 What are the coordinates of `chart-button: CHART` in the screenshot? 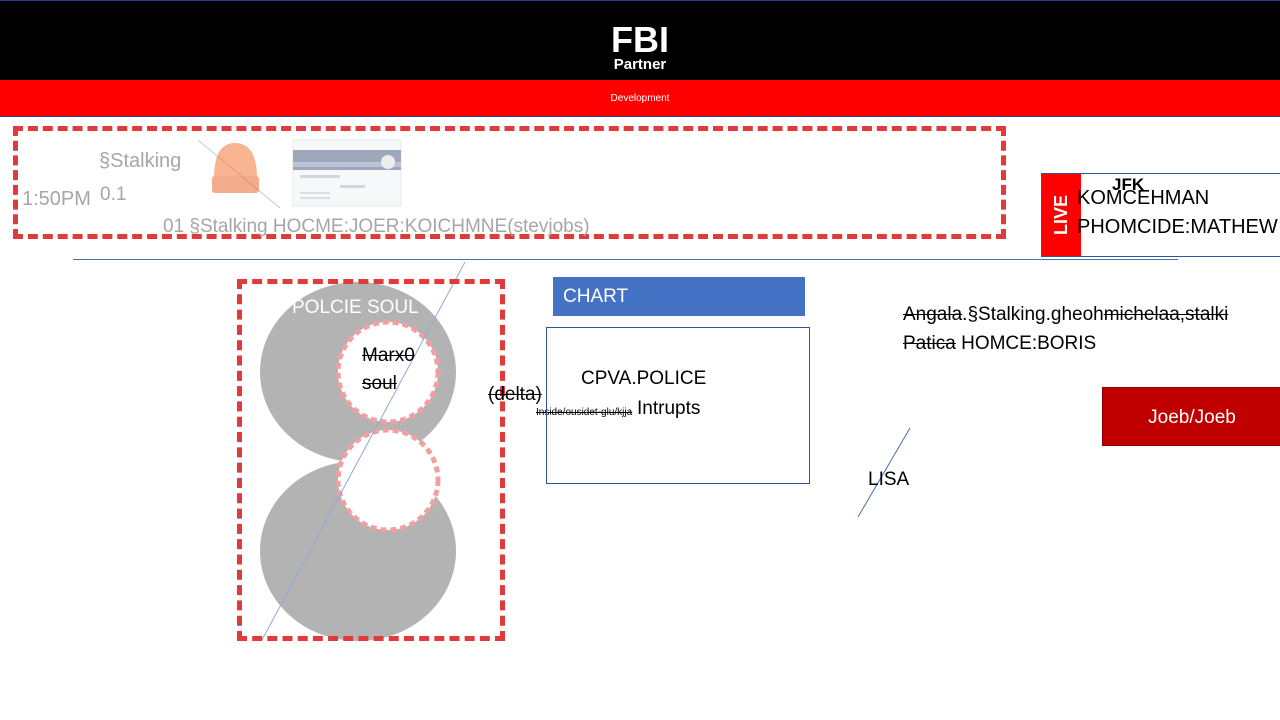 It's located at (679, 296).